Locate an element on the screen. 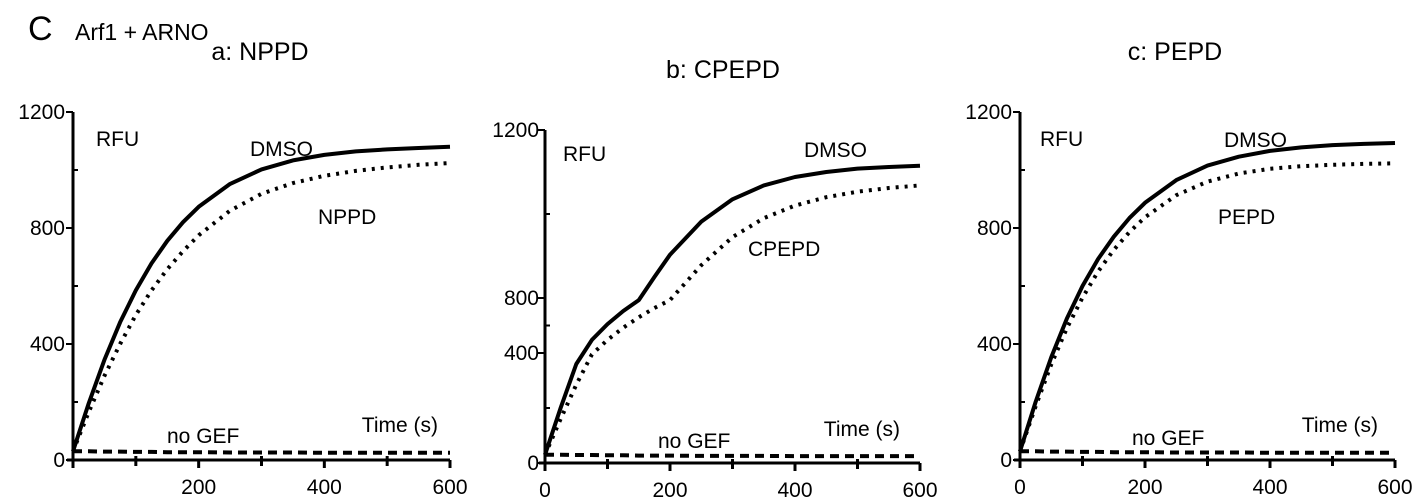 Image resolution: width=1417 pixels, height=504 pixels. chart-title: a: NPPD is located at coordinates (259, 52).